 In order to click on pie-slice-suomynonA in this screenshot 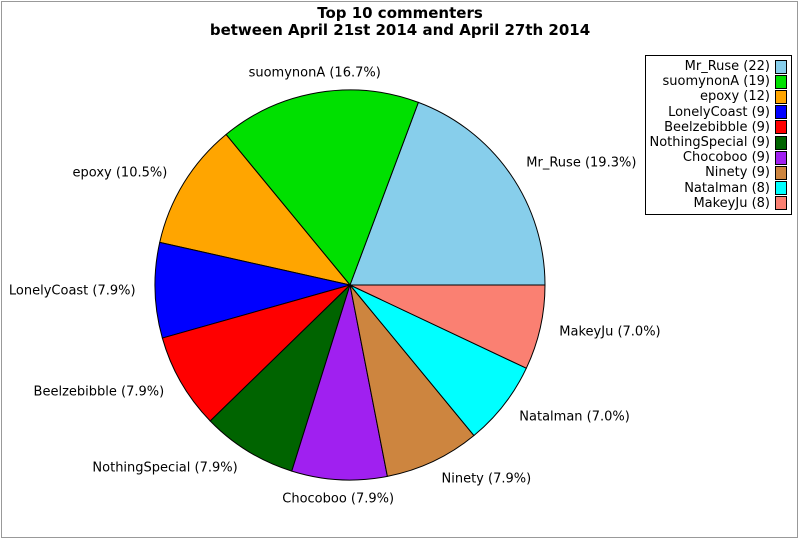, I will do `click(322, 187)`.